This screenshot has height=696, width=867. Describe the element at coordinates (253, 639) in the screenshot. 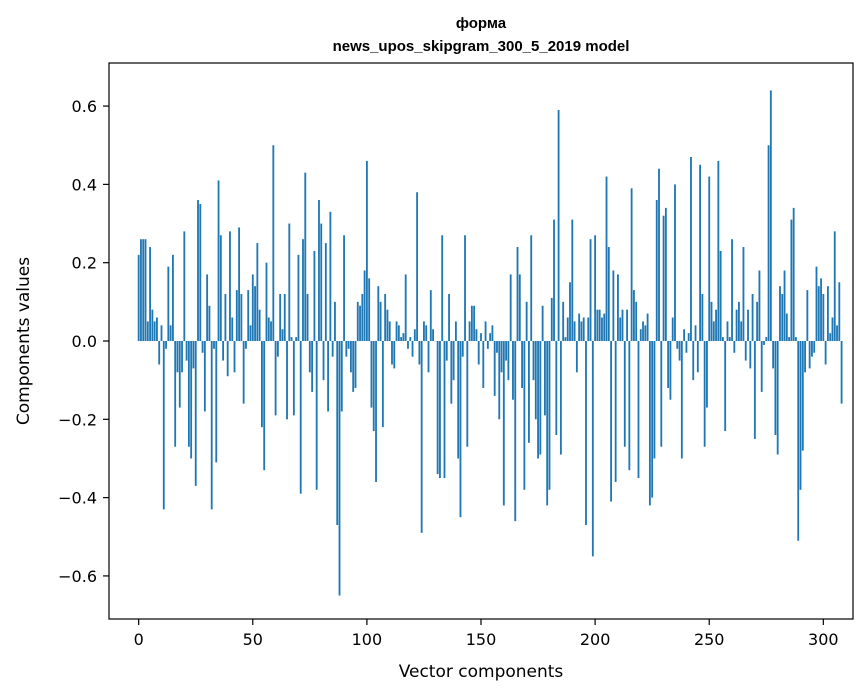

I see `x-tick-label: 50` at that location.